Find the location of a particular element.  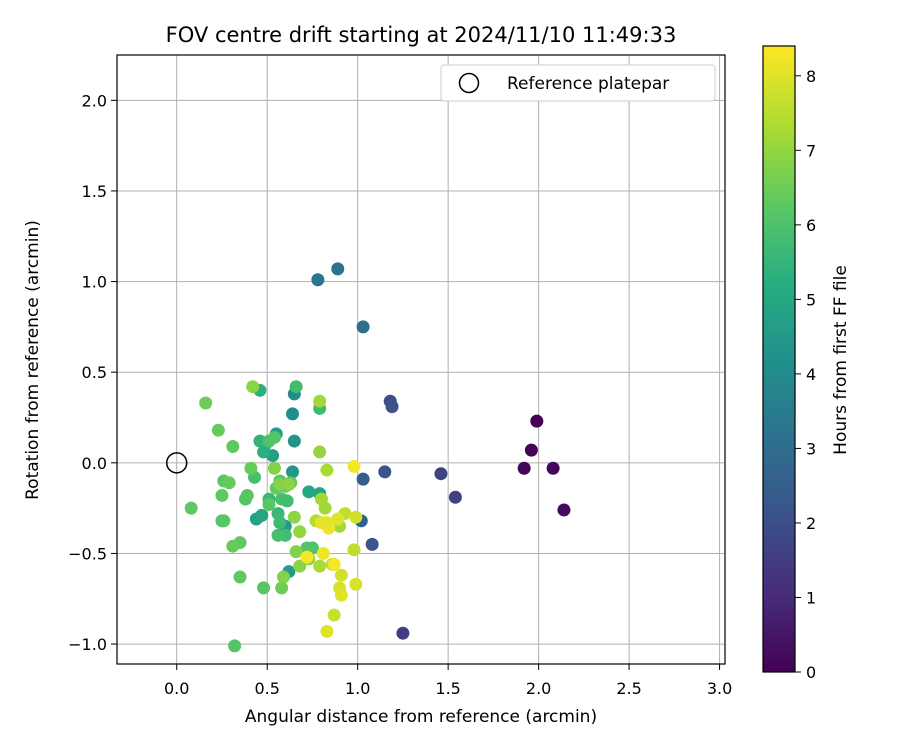

y-tick-label: 1.5 is located at coordinates (94, 191).